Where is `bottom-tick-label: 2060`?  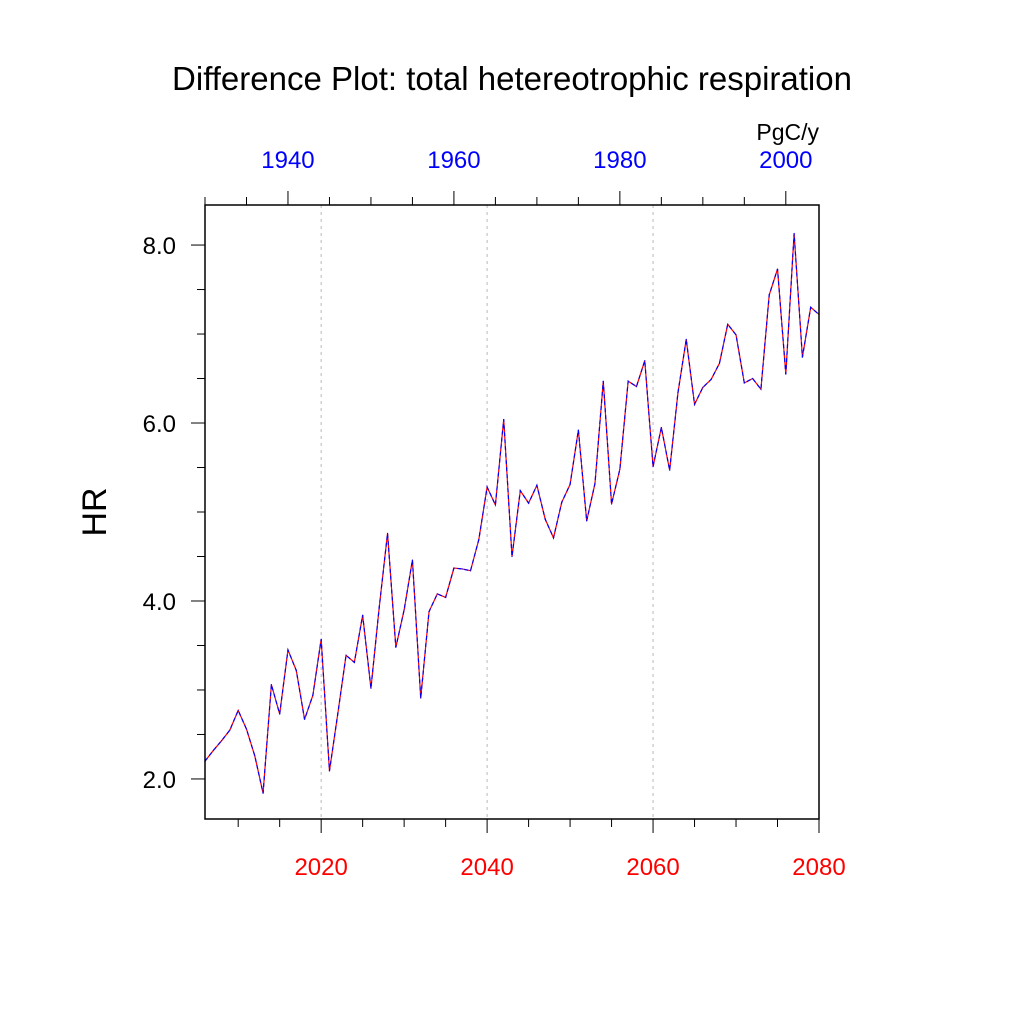 bottom-tick-label: 2060 is located at coordinates (652, 867).